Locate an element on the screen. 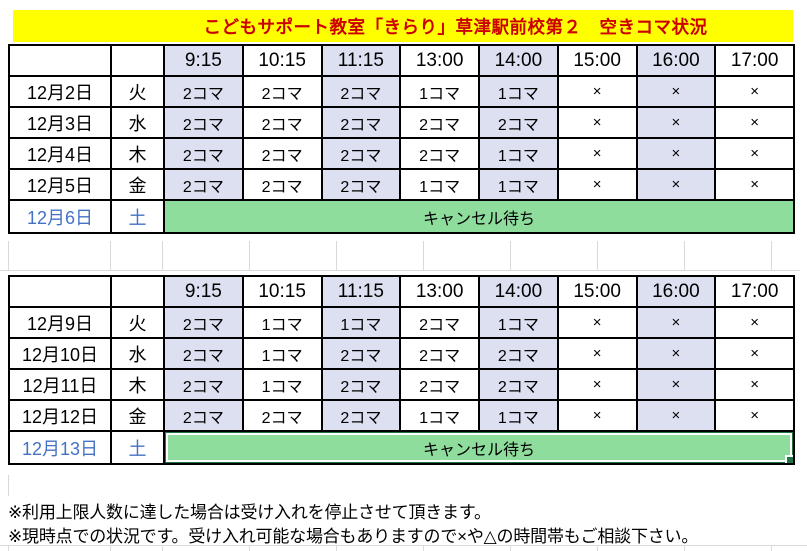  date-cell: 12月9日 is located at coordinates (60, 322).